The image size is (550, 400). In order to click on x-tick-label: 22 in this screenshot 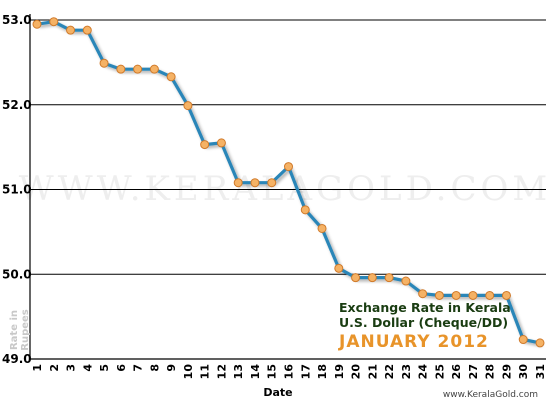, I will do `click(389, 371)`.